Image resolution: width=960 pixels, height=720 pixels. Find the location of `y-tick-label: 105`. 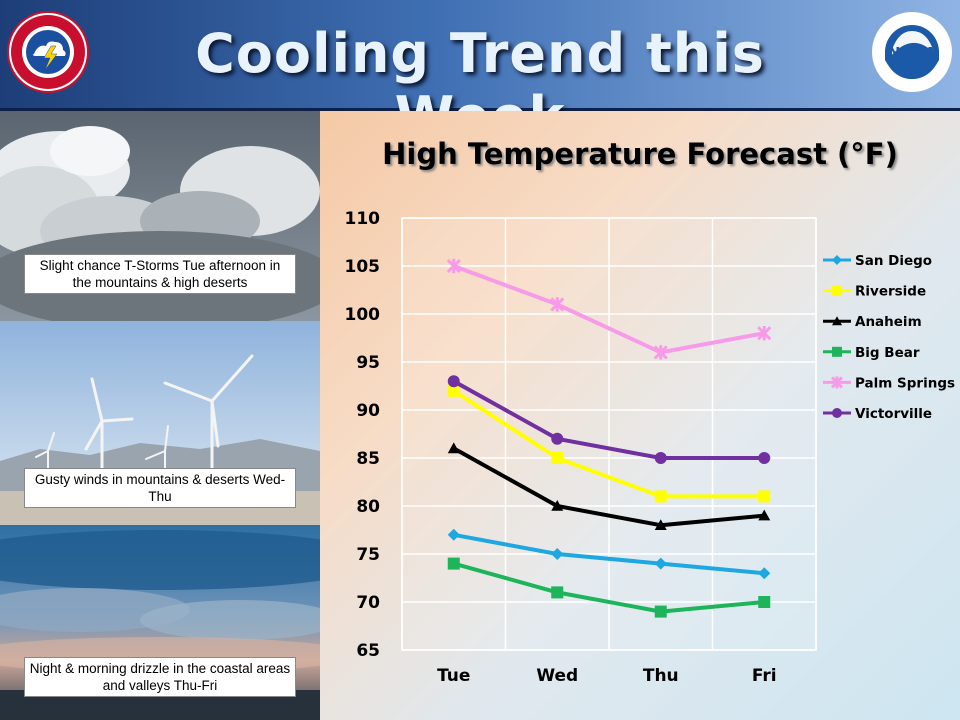

y-tick-label: 105 is located at coordinates (363, 267).